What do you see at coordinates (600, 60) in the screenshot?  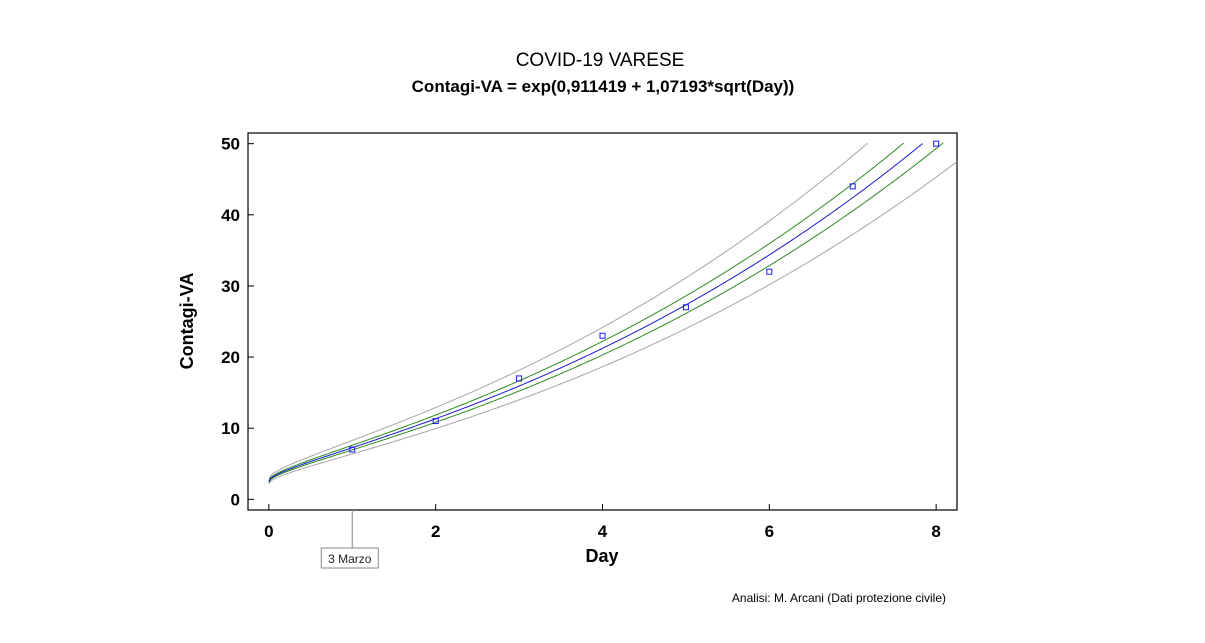 I see `chart-title: COVID-19 VARESE` at bounding box center [600, 60].